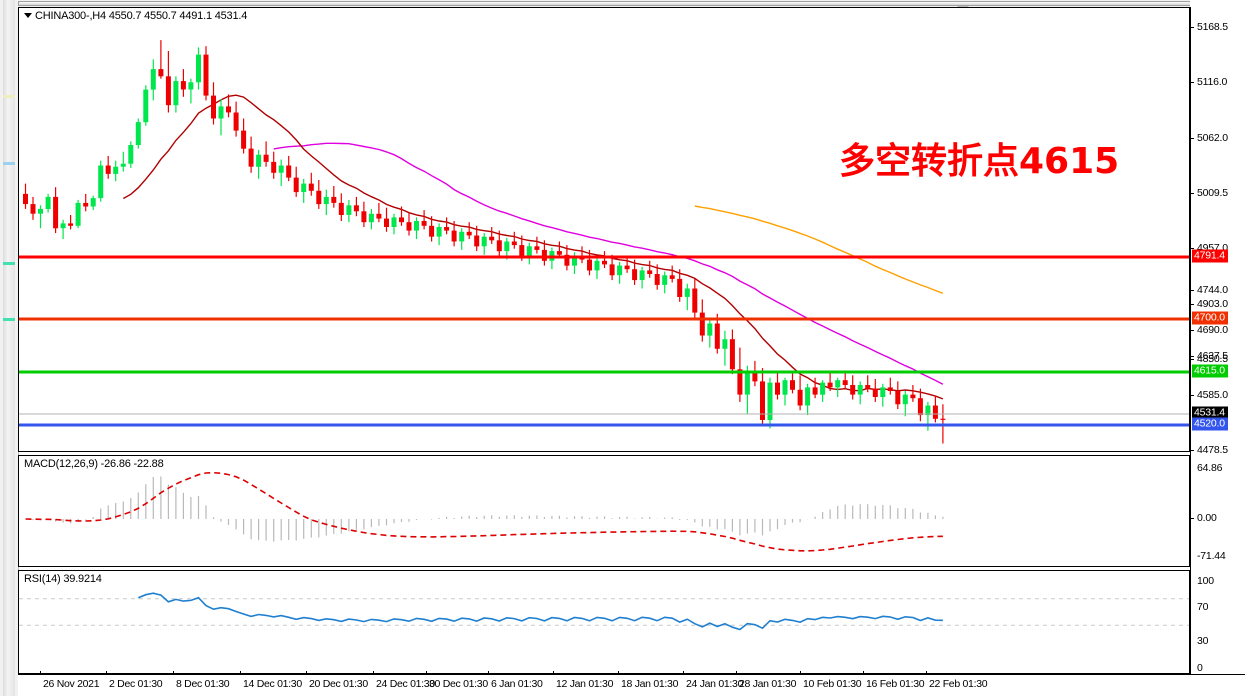 This screenshot has height=697, width=1245. What do you see at coordinates (1210, 371) in the screenshot?
I see `price-axis-highlight-4615_0: 4615.0` at bounding box center [1210, 371].